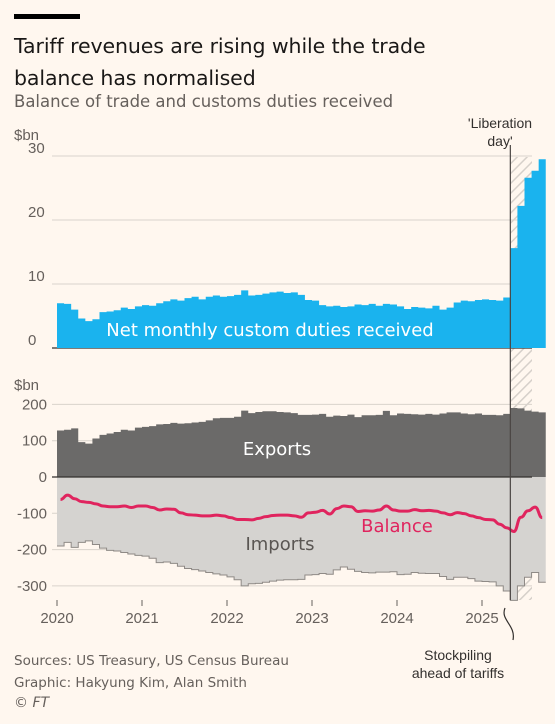  What do you see at coordinates (34, 404) in the screenshot?
I see `bottom-tick-label: 200` at bounding box center [34, 404].